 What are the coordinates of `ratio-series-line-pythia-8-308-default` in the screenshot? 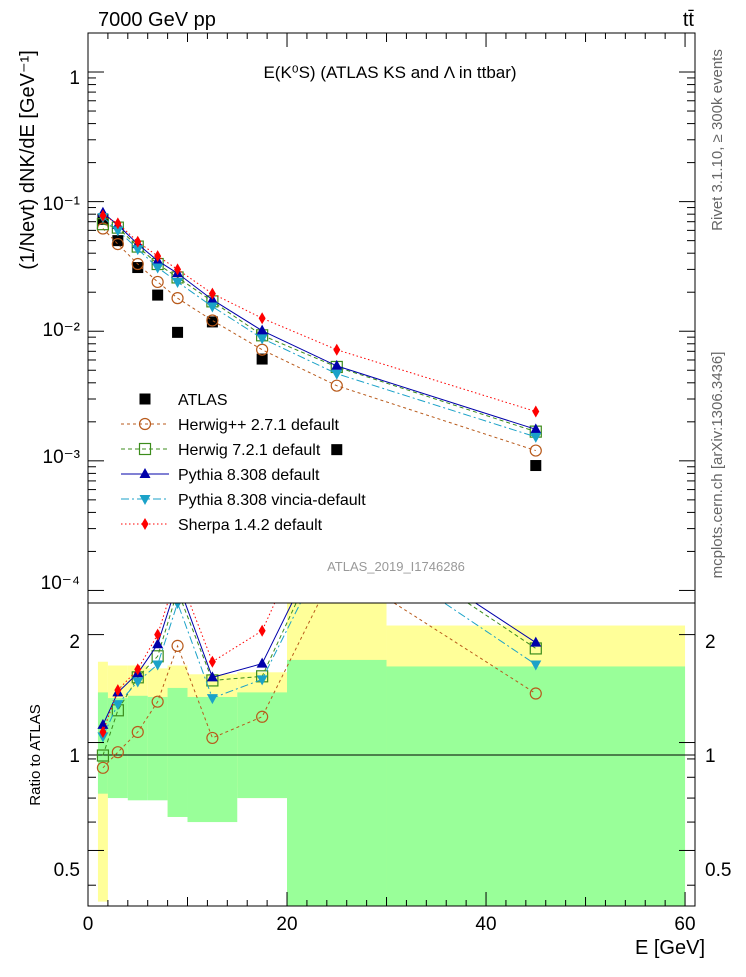 It's located at (319, 664).